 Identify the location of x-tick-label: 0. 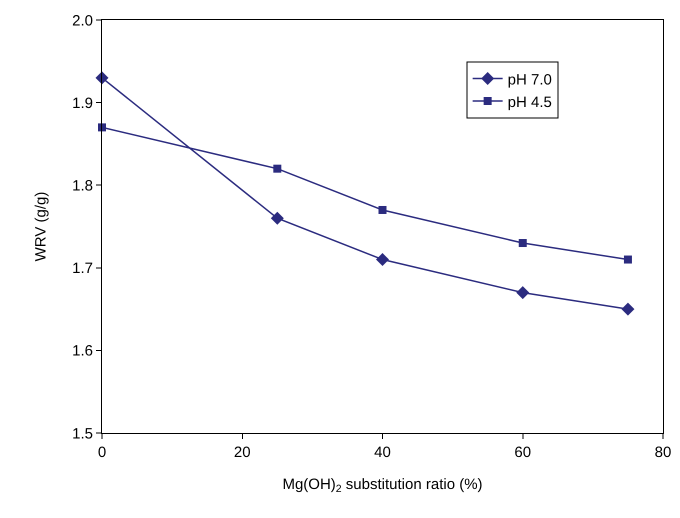
(102, 452).